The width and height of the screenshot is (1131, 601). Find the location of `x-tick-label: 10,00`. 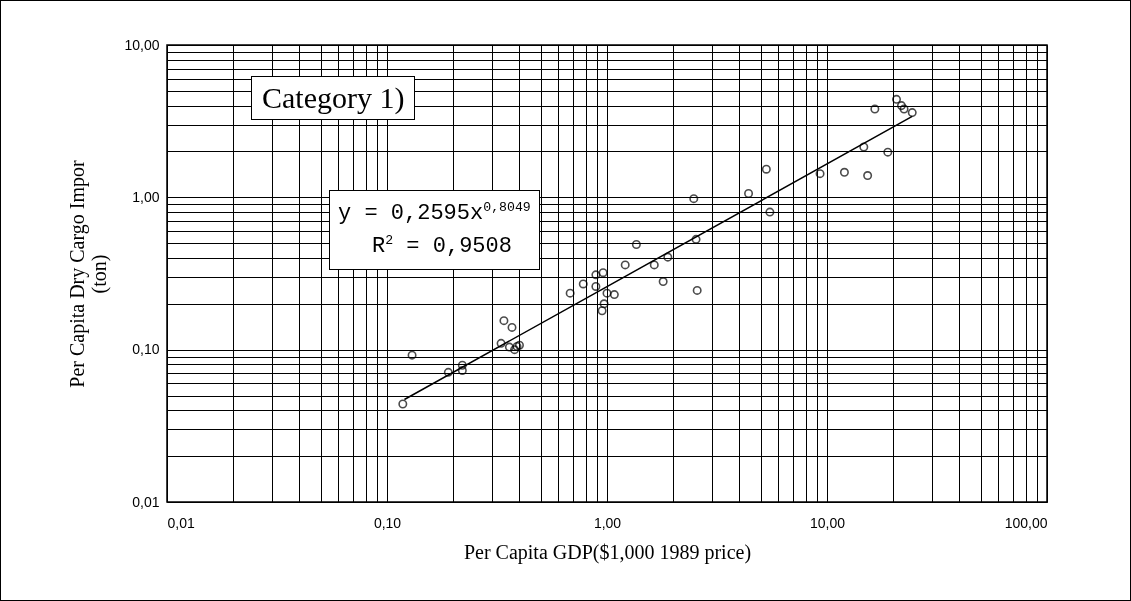

x-tick-label: 10,00 is located at coordinates (827, 522).